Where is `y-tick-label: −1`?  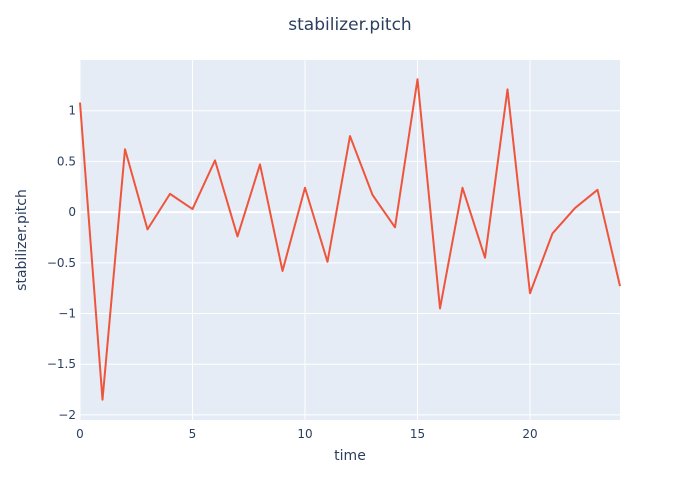 y-tick-label: −1 is located at coordinates (67, 314).